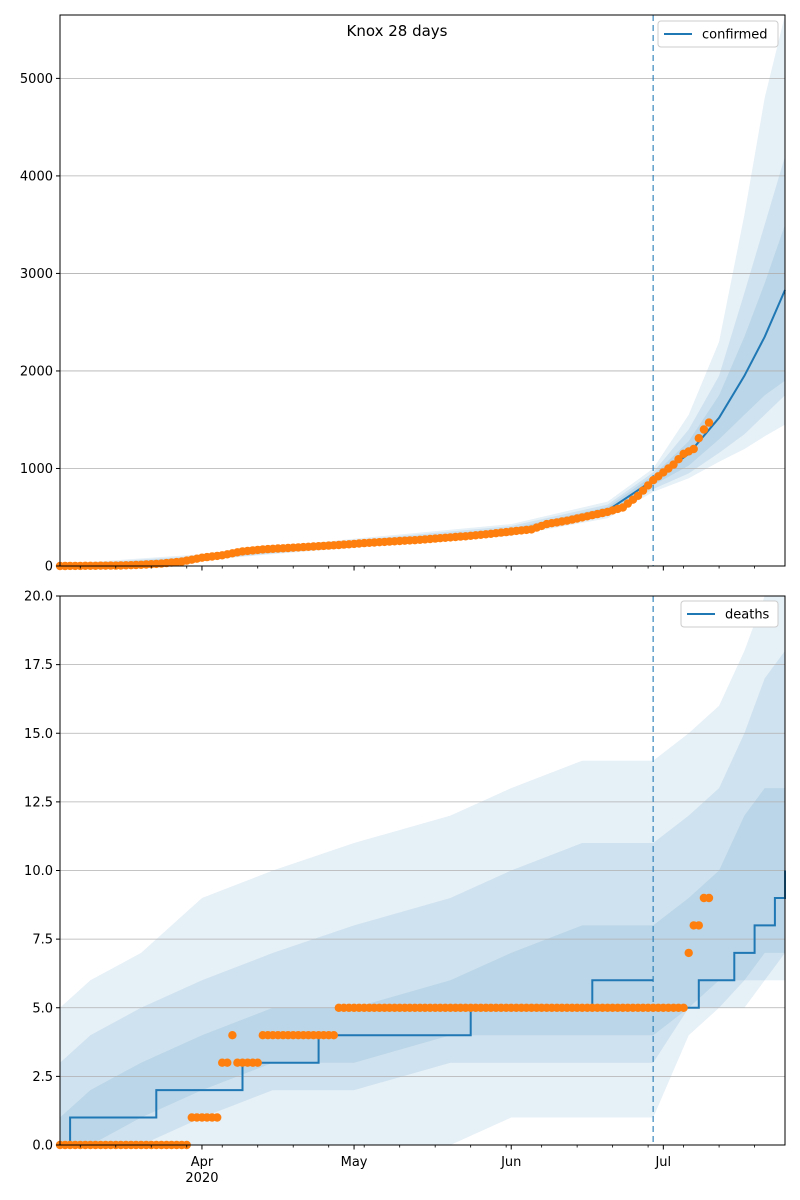 The image size is (800, 1200). What do you see at coordinates (747, 615) in the screenshot?
I see `deaths-legend-label: deaths` at bounding box center [747, 615].